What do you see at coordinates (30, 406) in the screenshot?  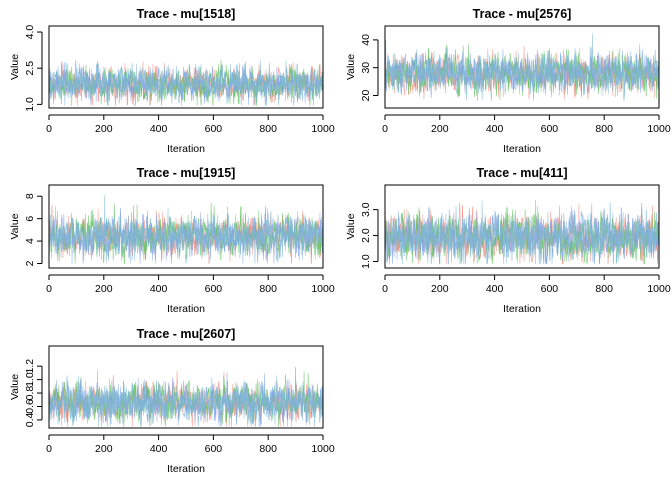 I see `y-tick-label: 0.6` at bounding box center [30, 406].